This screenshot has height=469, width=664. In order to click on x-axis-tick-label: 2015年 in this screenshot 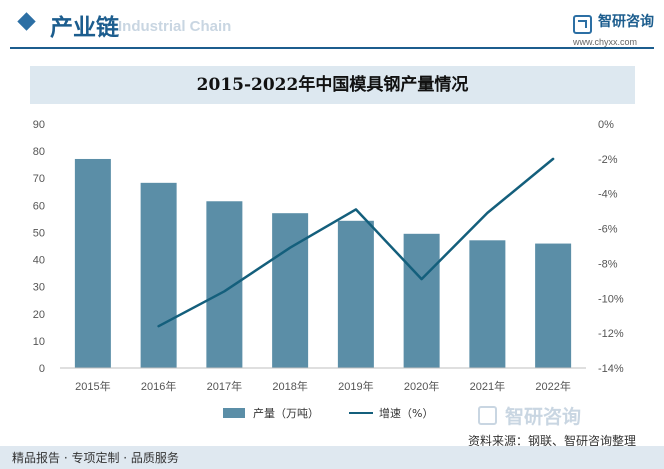, I will do `click(92, 386)`.